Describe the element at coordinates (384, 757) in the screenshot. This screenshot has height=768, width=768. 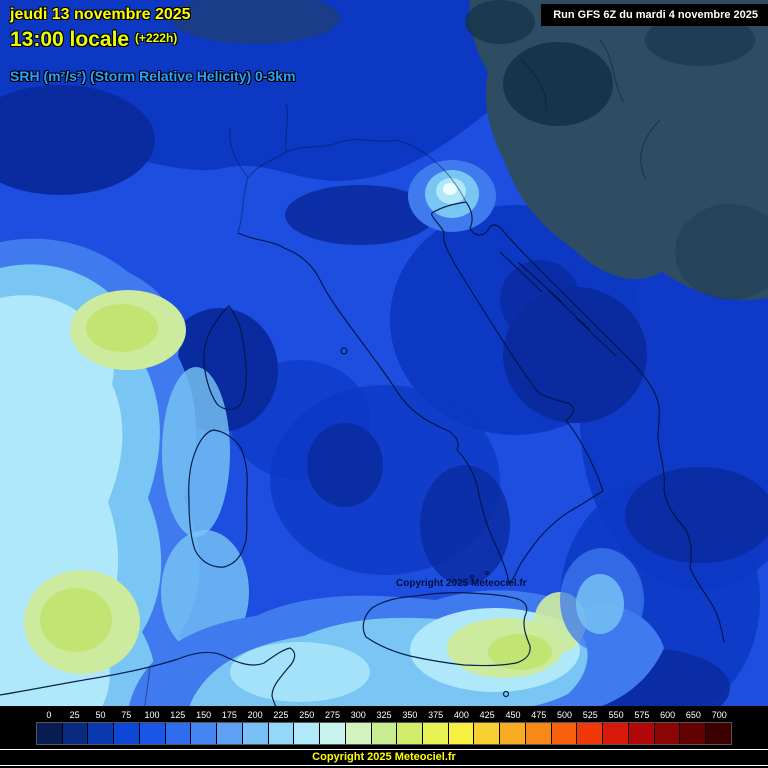
I see `copyright-bar: Copyright 2025 Meteociel.fr` at that location.